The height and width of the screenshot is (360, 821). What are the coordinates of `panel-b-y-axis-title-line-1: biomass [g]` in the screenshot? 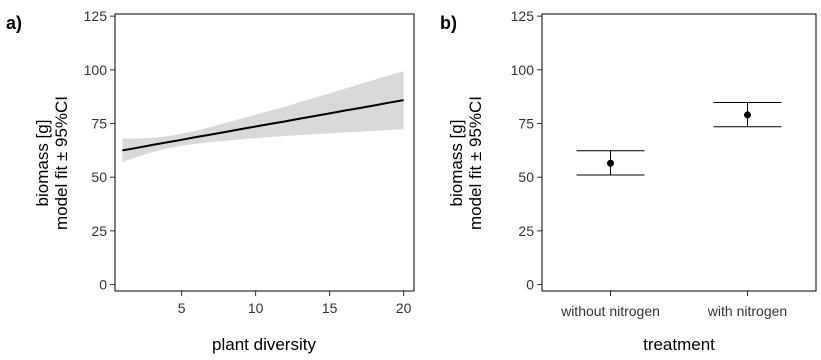 It's located at (456, 163).